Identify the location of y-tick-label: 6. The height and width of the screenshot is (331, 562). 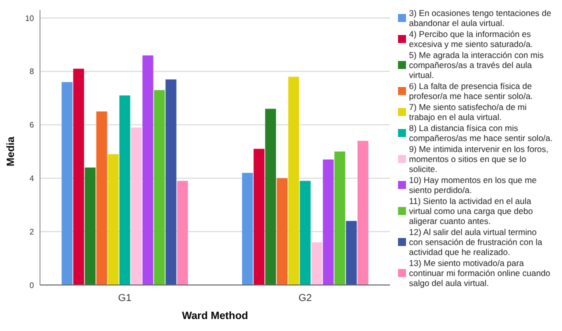
(32, 125).